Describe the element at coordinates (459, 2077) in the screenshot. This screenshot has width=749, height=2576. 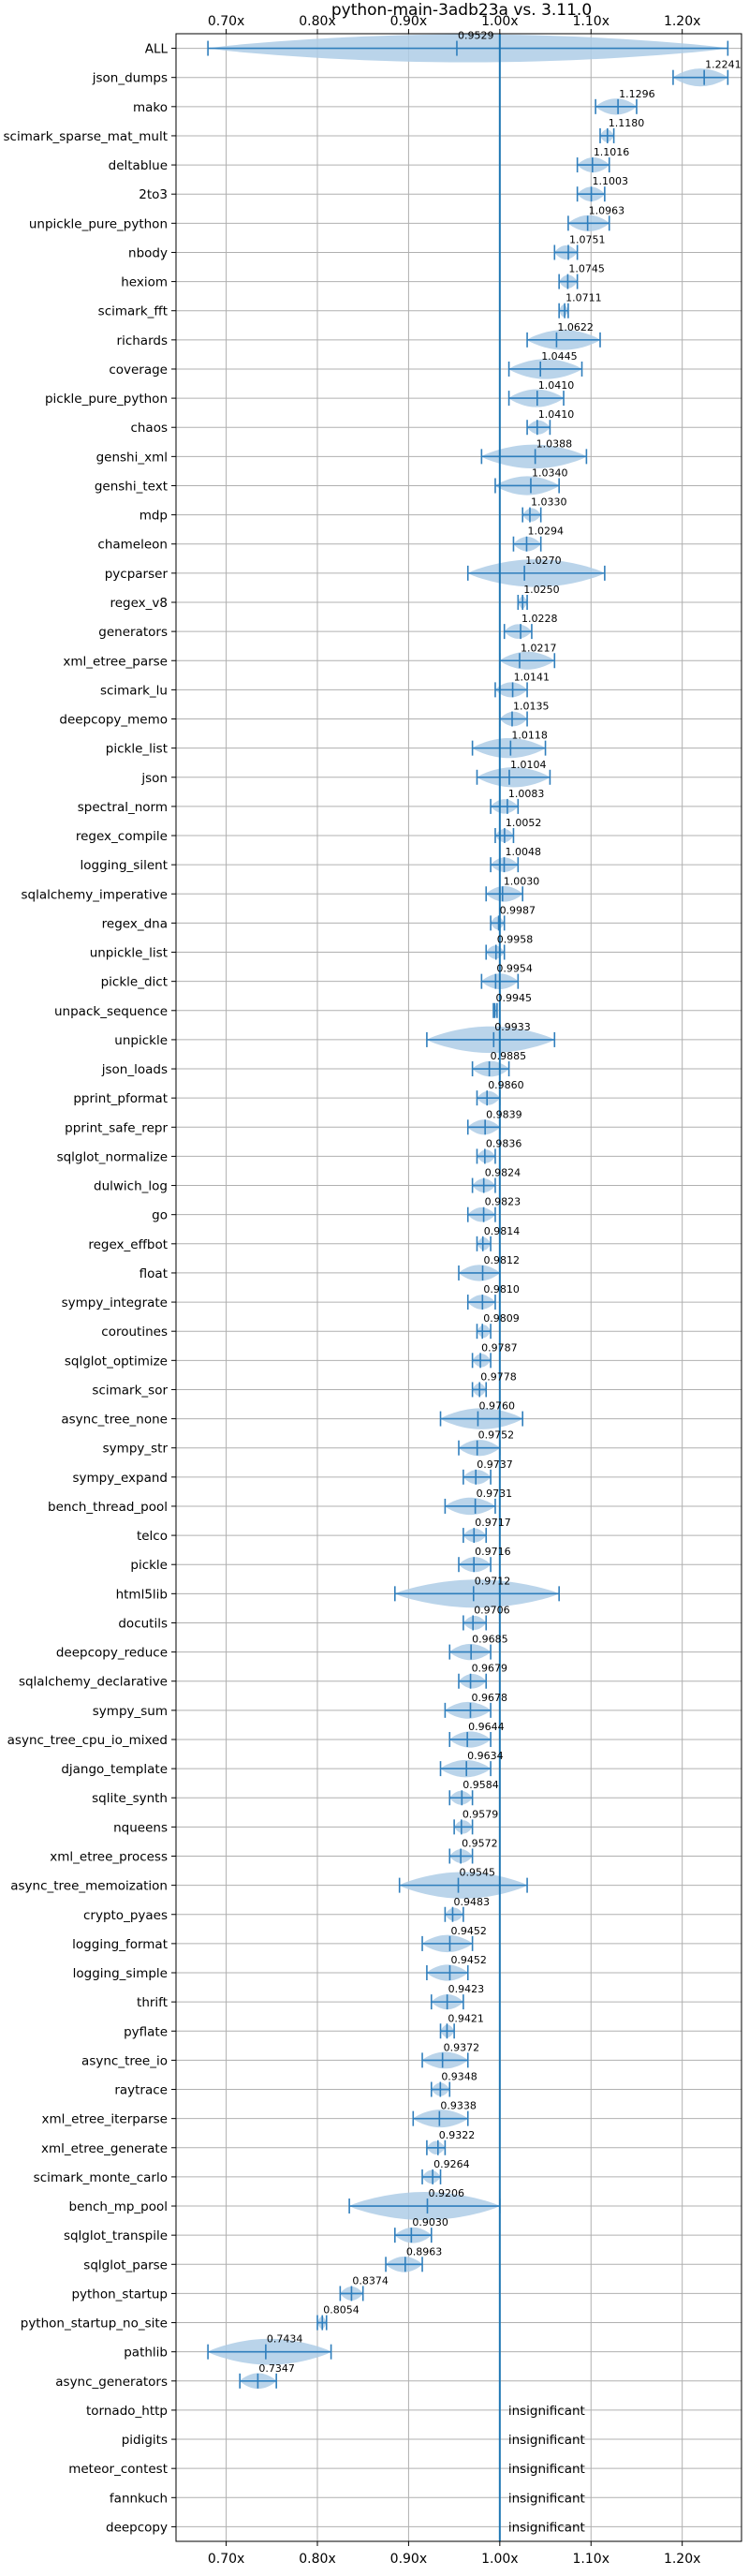
I see `median-value-label: 0.9348` at that location.